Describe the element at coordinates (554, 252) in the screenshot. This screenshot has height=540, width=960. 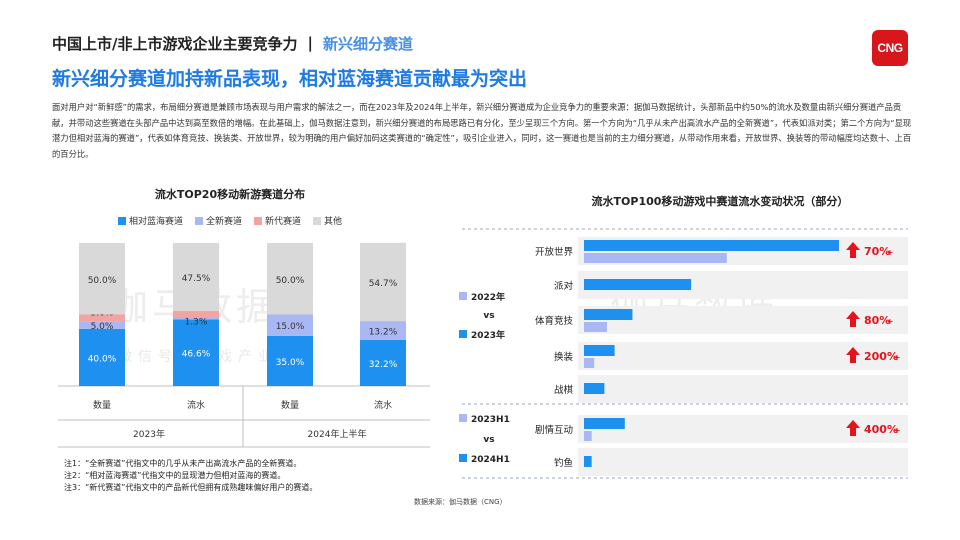
I see `category-label: 开放世界` at that location.